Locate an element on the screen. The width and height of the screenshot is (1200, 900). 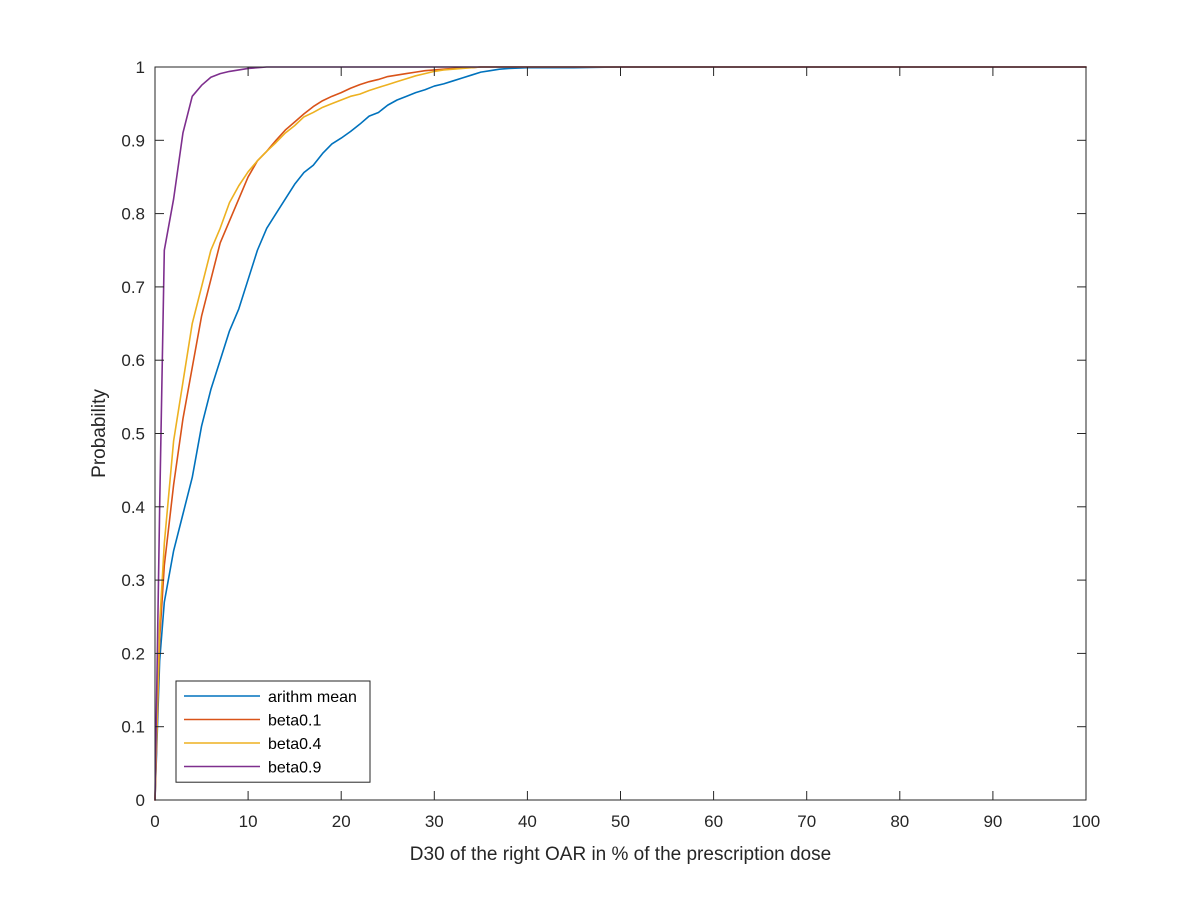
x-tick-label: 100 is located at coordinates (1086, 821).